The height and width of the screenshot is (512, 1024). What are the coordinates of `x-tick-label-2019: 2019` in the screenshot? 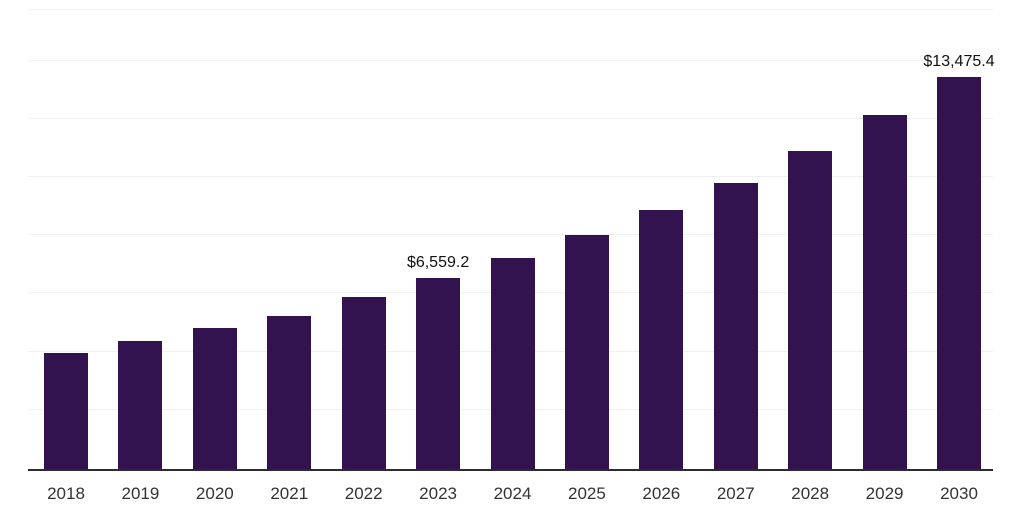 It's located at (140, 493).